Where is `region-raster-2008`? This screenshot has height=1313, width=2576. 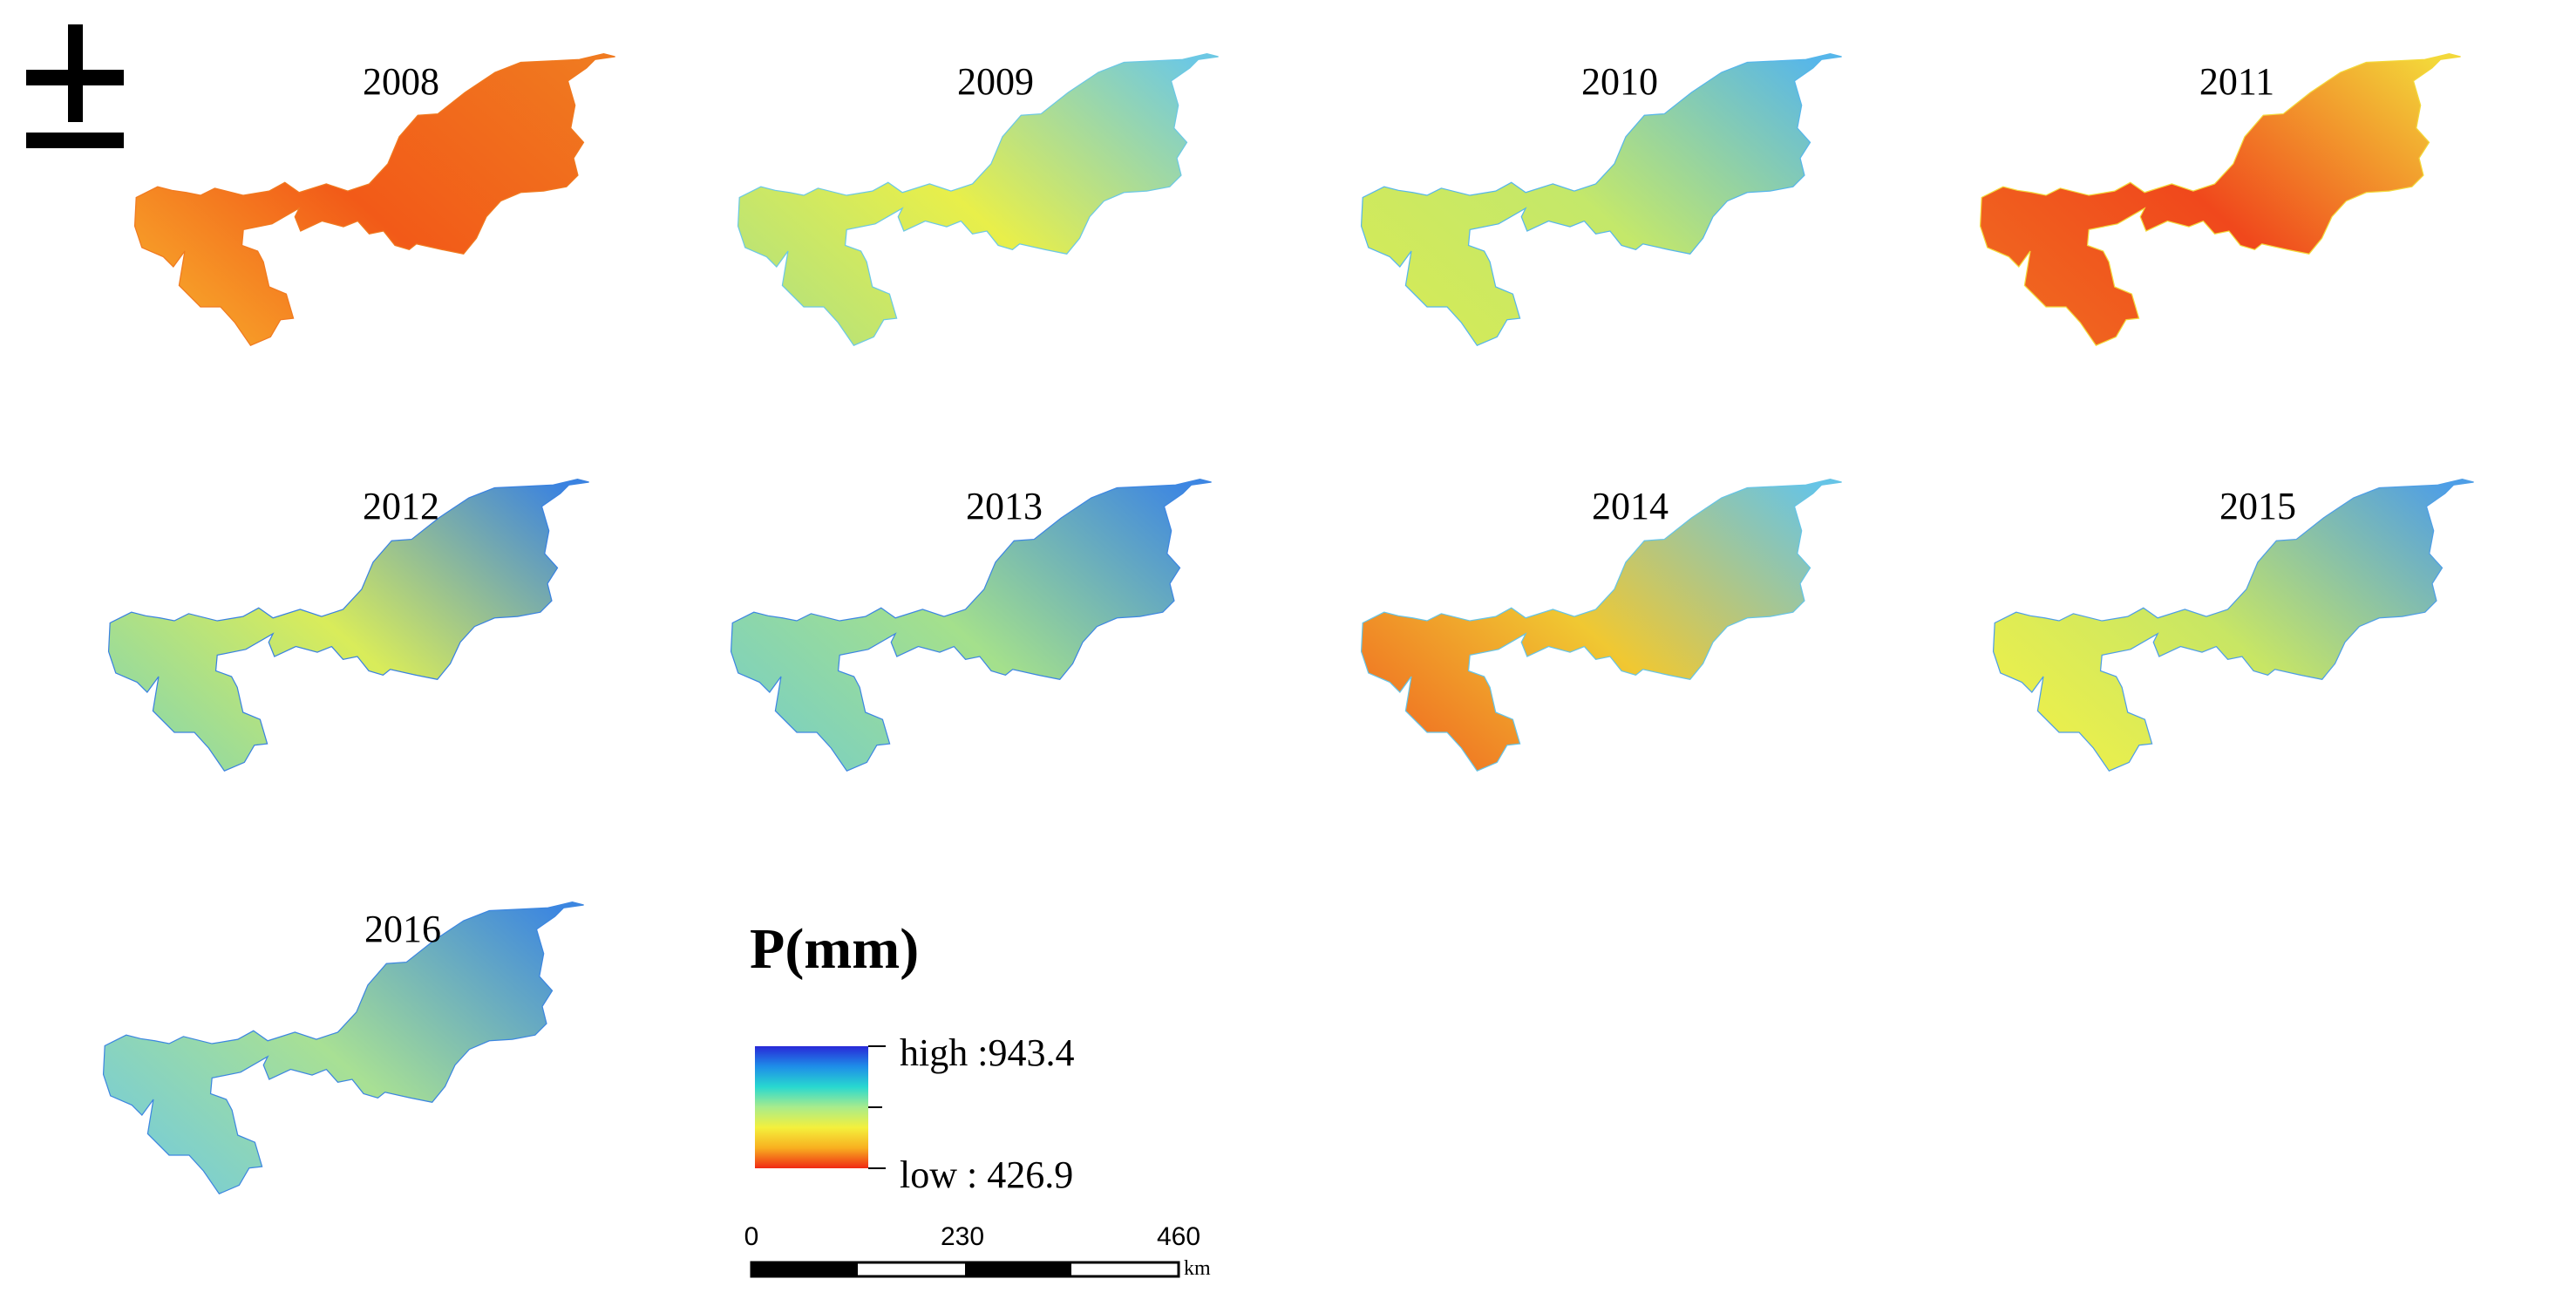
region-raster-2008 is located at coordinates (374, 200).